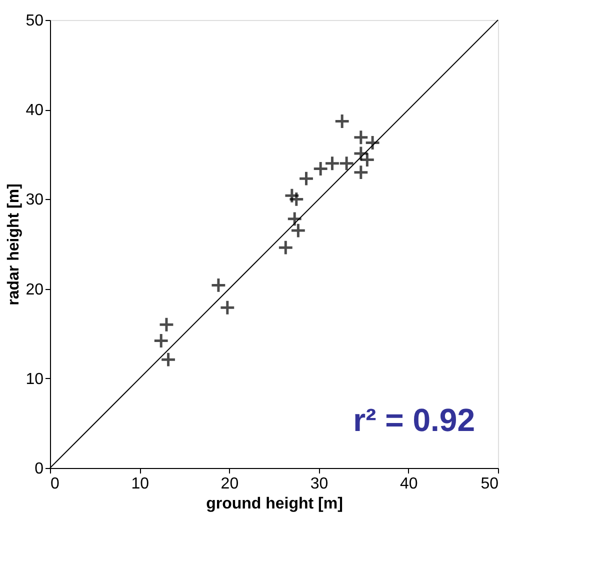  What do you see at coordinates (35, 111) in the screenshot?
I see `y-tick-label: 40` at bounding box center [35, 111].